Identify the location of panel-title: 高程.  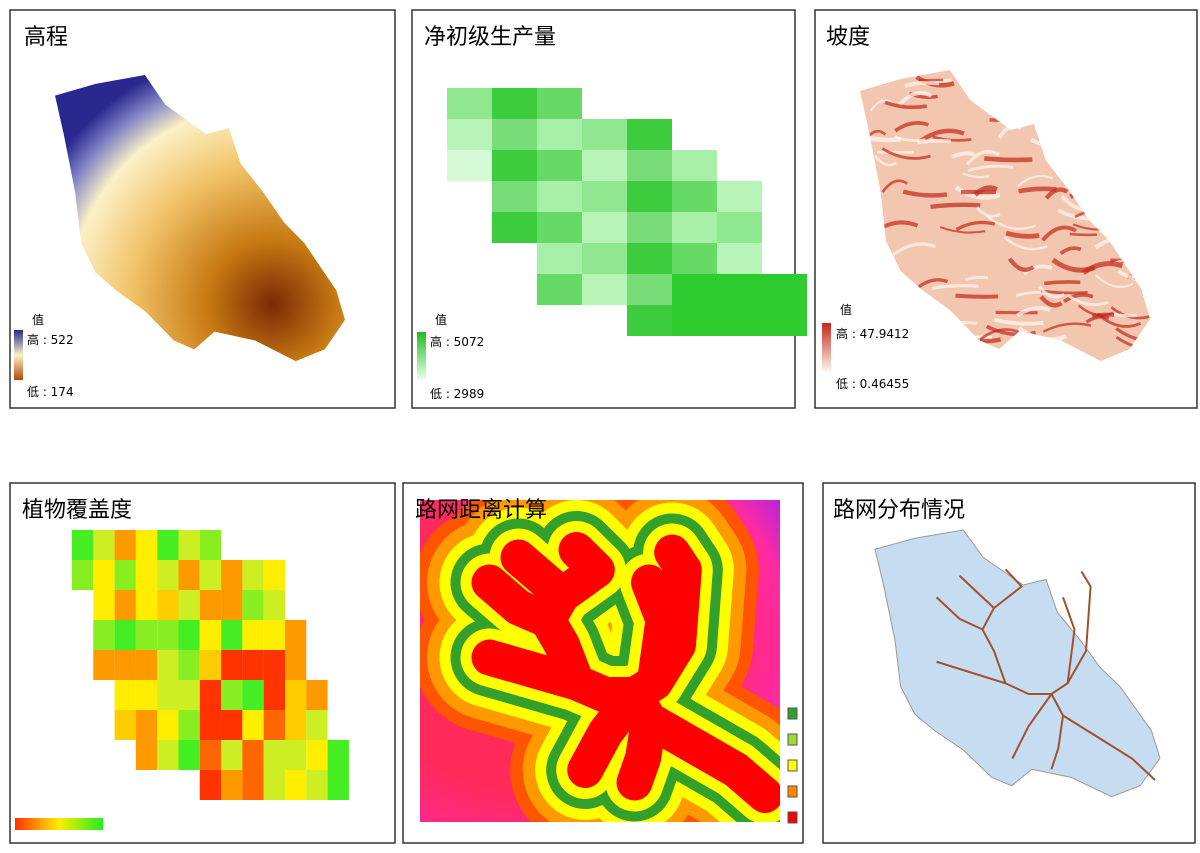
(46, 37).